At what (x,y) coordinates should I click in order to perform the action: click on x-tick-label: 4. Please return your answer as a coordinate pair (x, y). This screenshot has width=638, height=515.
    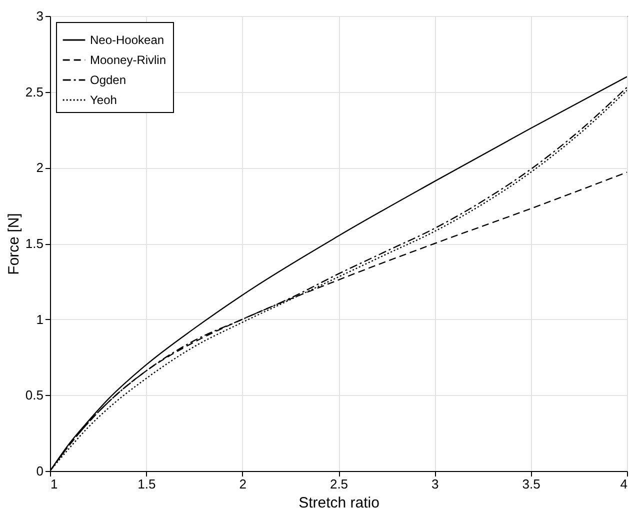
    Looking at the image, I should click on (624, 484).